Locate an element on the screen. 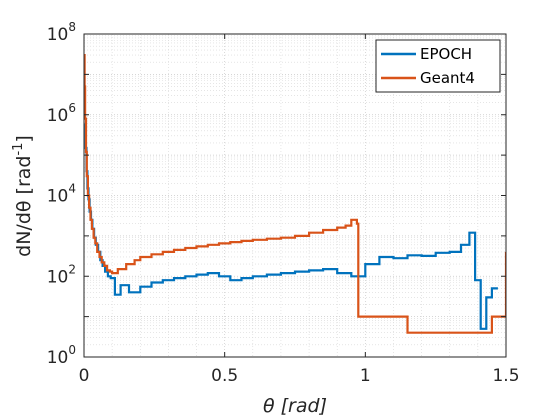 The image size is (560, 420). y-axis-label: dN/dθ [rad-1] is located at coordinates (23, 196).